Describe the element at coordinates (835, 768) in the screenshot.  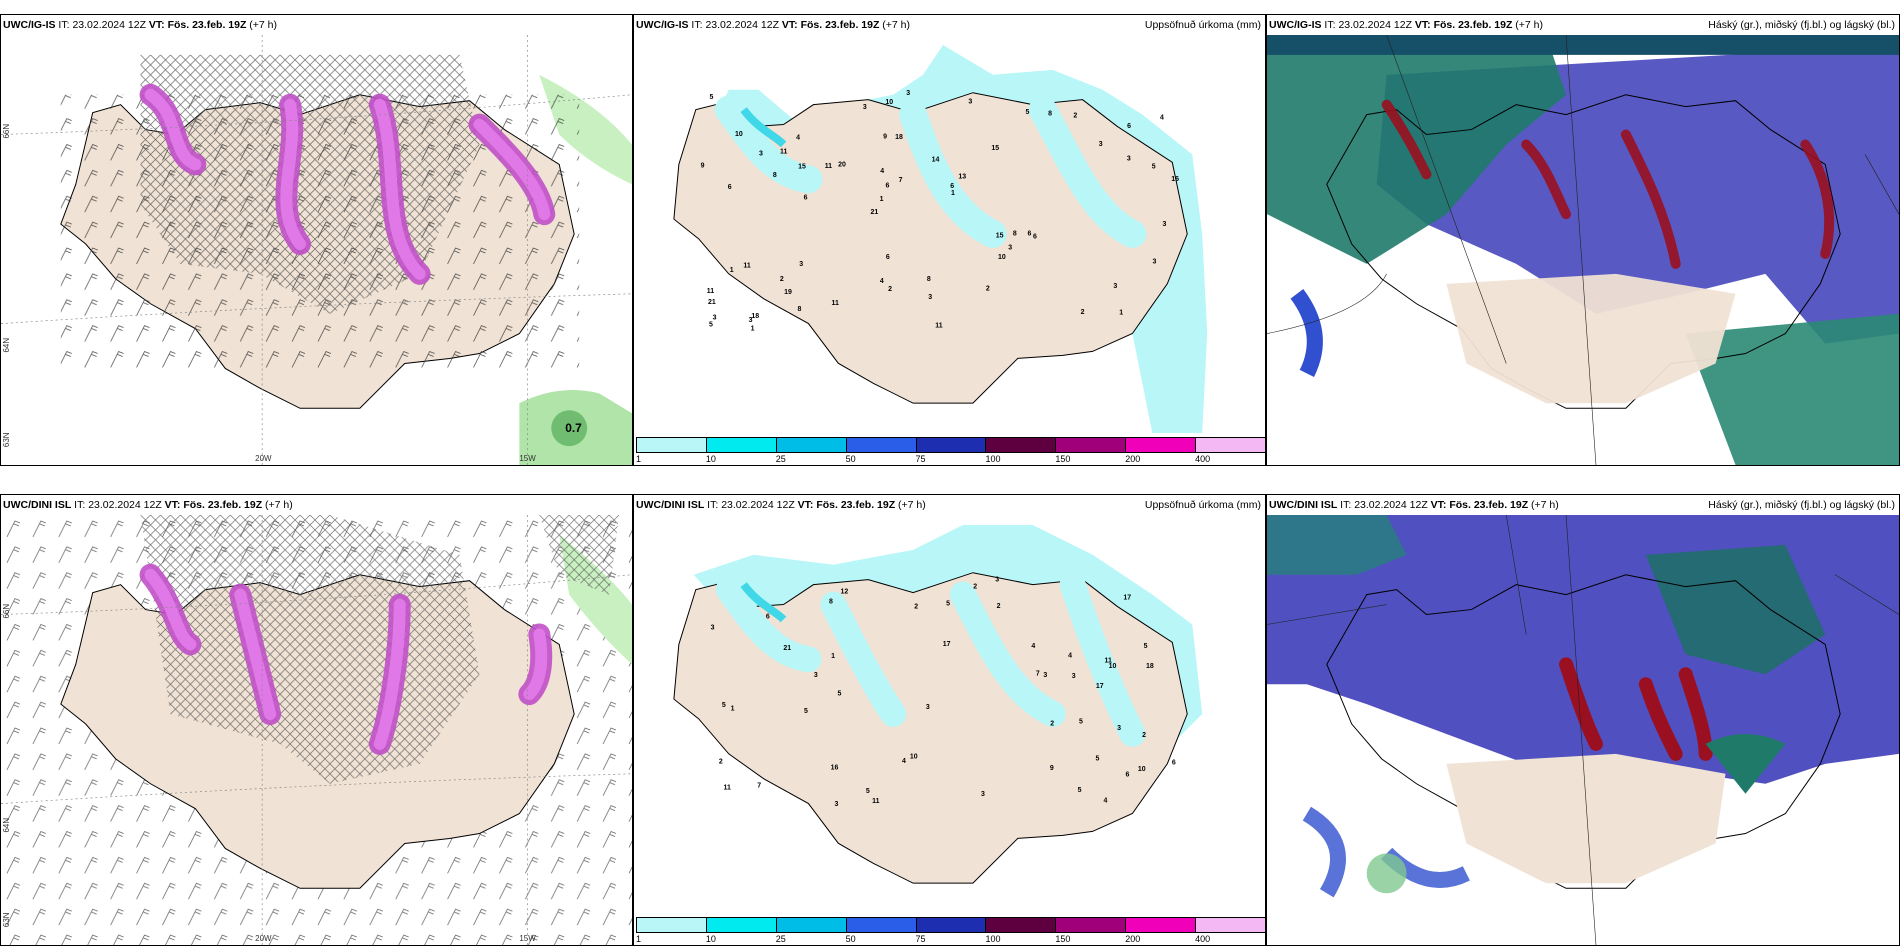
I see `precip-value: 16` at that location.